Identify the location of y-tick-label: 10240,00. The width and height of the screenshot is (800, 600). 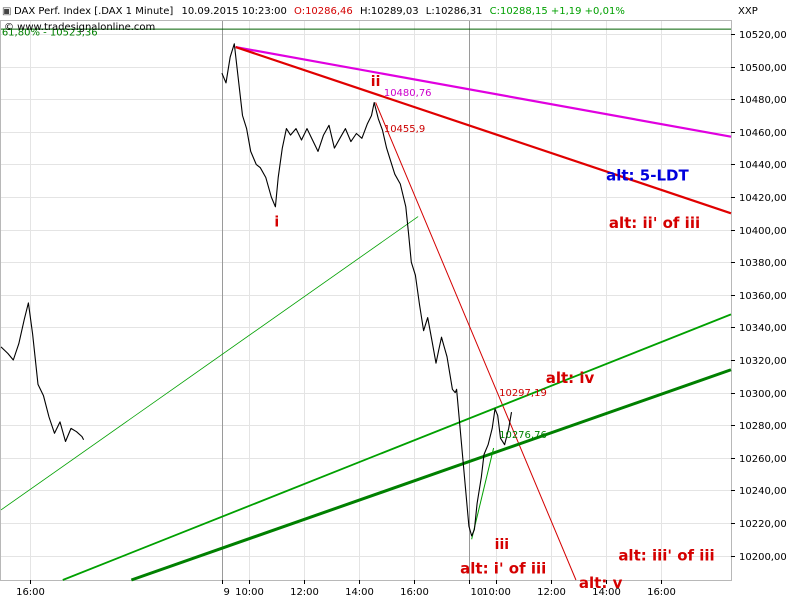
(763, 491).